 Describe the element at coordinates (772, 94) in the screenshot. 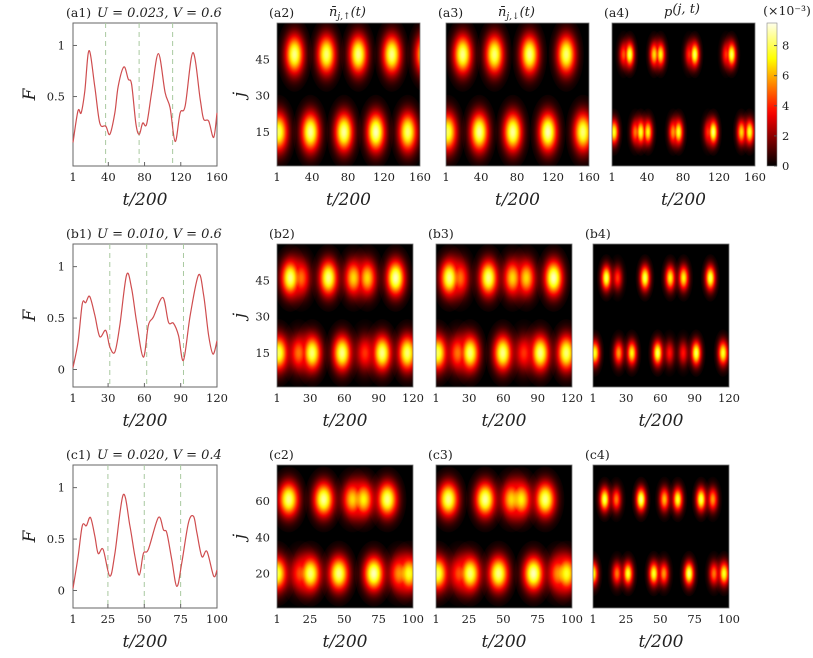

I see `colorbar-gradient` at that location.